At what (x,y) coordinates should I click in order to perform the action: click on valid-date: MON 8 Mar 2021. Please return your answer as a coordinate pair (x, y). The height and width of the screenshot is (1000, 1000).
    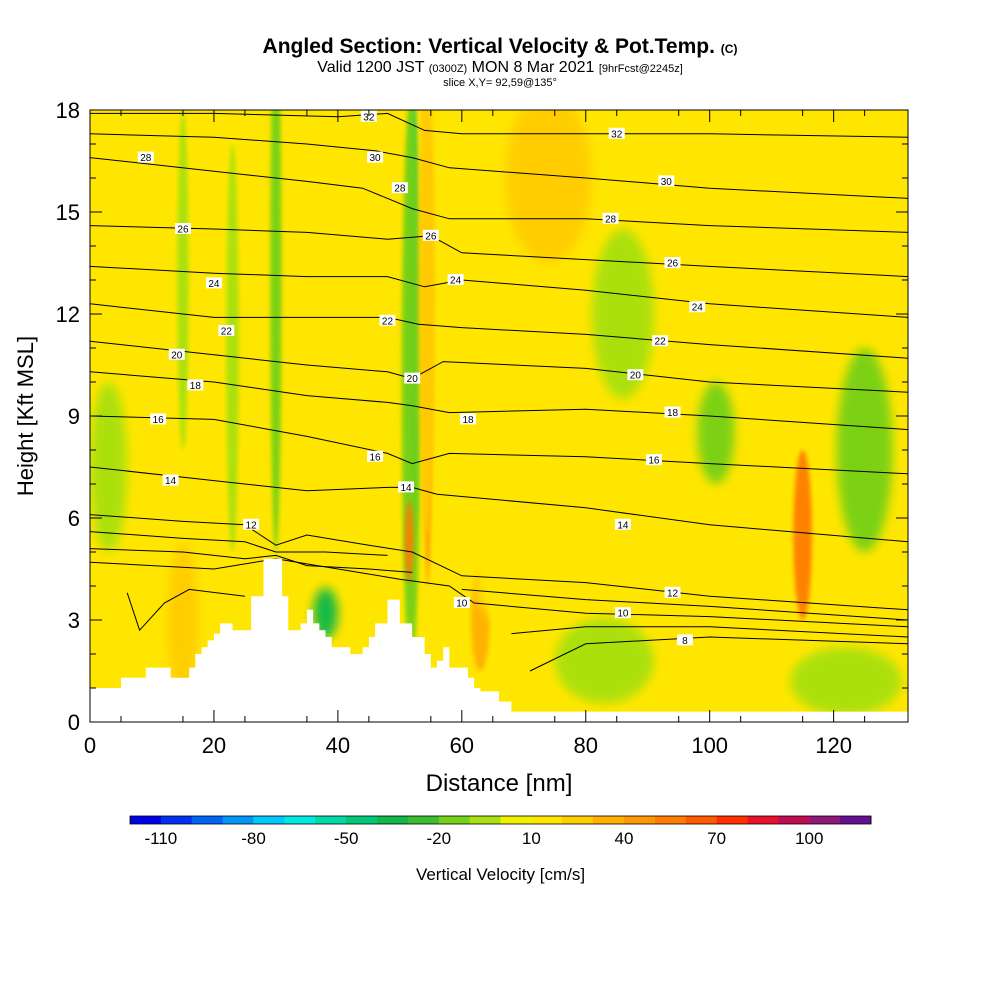
    Looking at the image, I should click on (533, 67).